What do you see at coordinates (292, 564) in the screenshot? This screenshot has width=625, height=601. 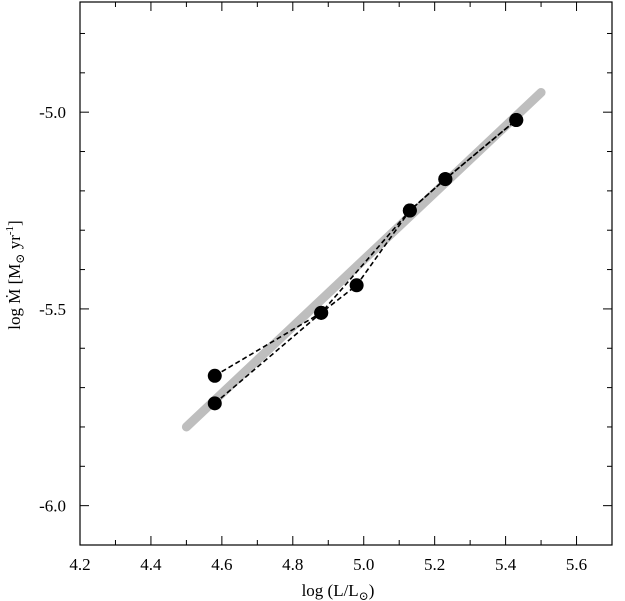 I see `x-tick-label: 4.8` at bounding box center [292, 564].